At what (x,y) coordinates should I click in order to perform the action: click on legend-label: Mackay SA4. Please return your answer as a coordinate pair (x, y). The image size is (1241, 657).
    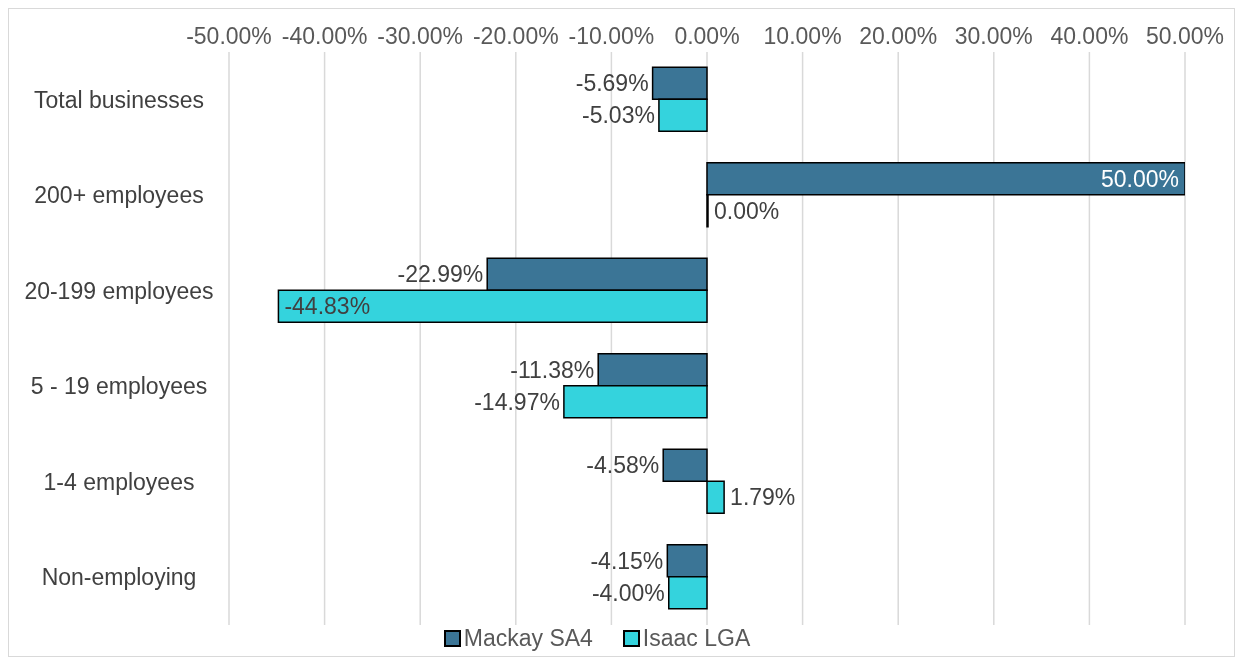
    Looking at the image, I should click on (527, 638).